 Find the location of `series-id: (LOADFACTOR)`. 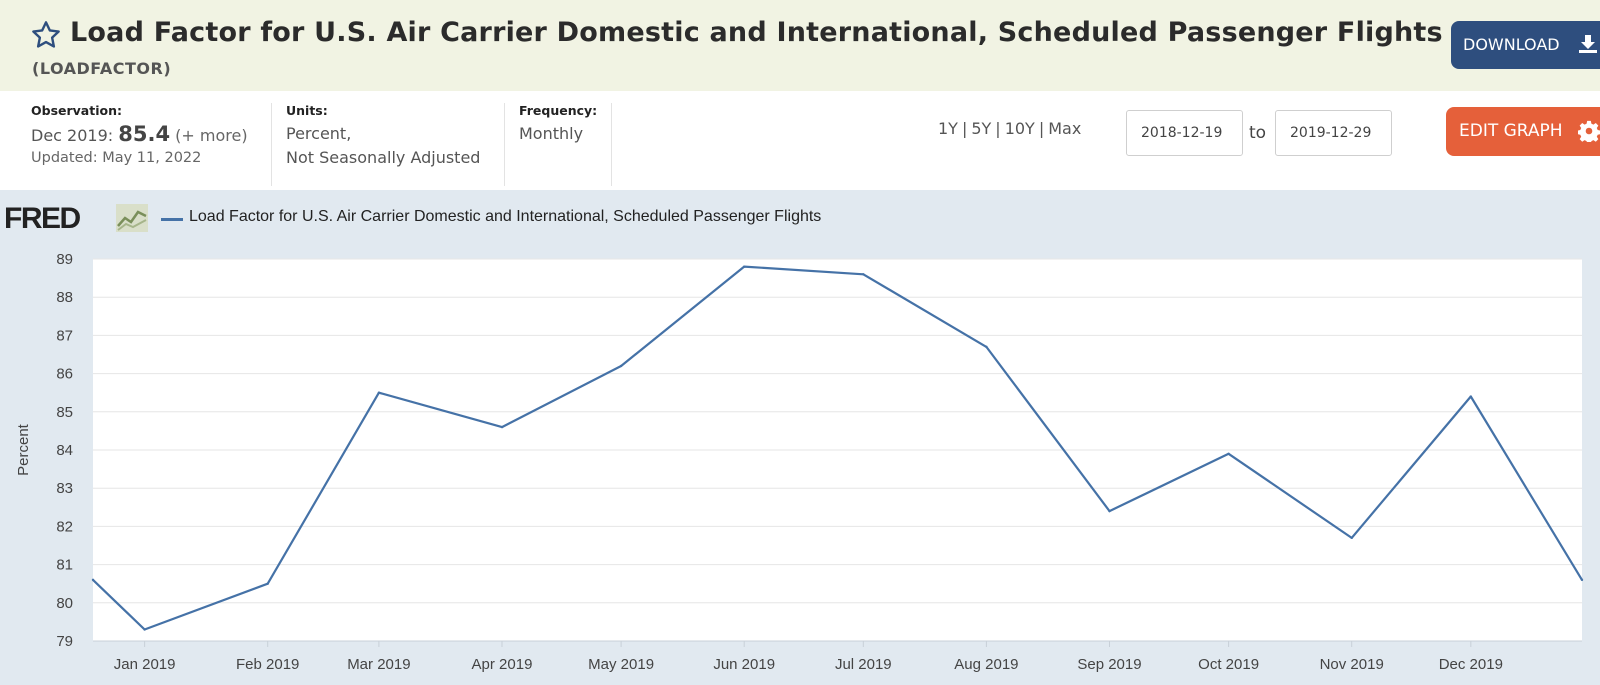

series-id: (LOADFACTOR) is located at coordinates (102, 68).